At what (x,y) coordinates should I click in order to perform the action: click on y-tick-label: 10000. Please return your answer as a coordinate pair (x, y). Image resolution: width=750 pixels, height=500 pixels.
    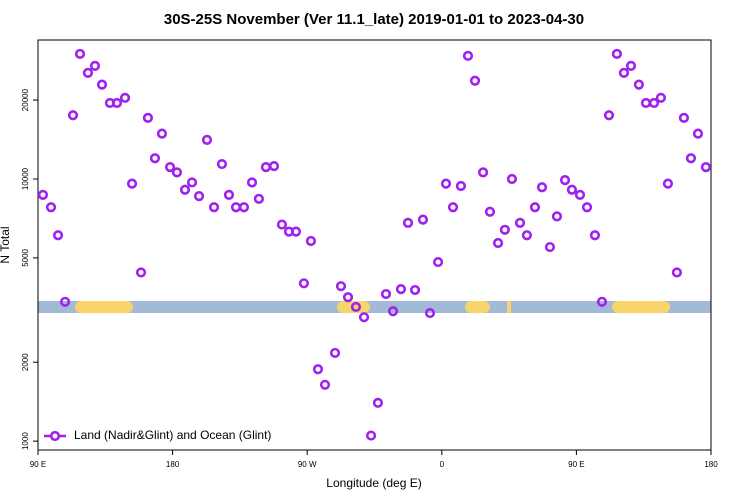
    Looking at the image, I should click on (25, 178).